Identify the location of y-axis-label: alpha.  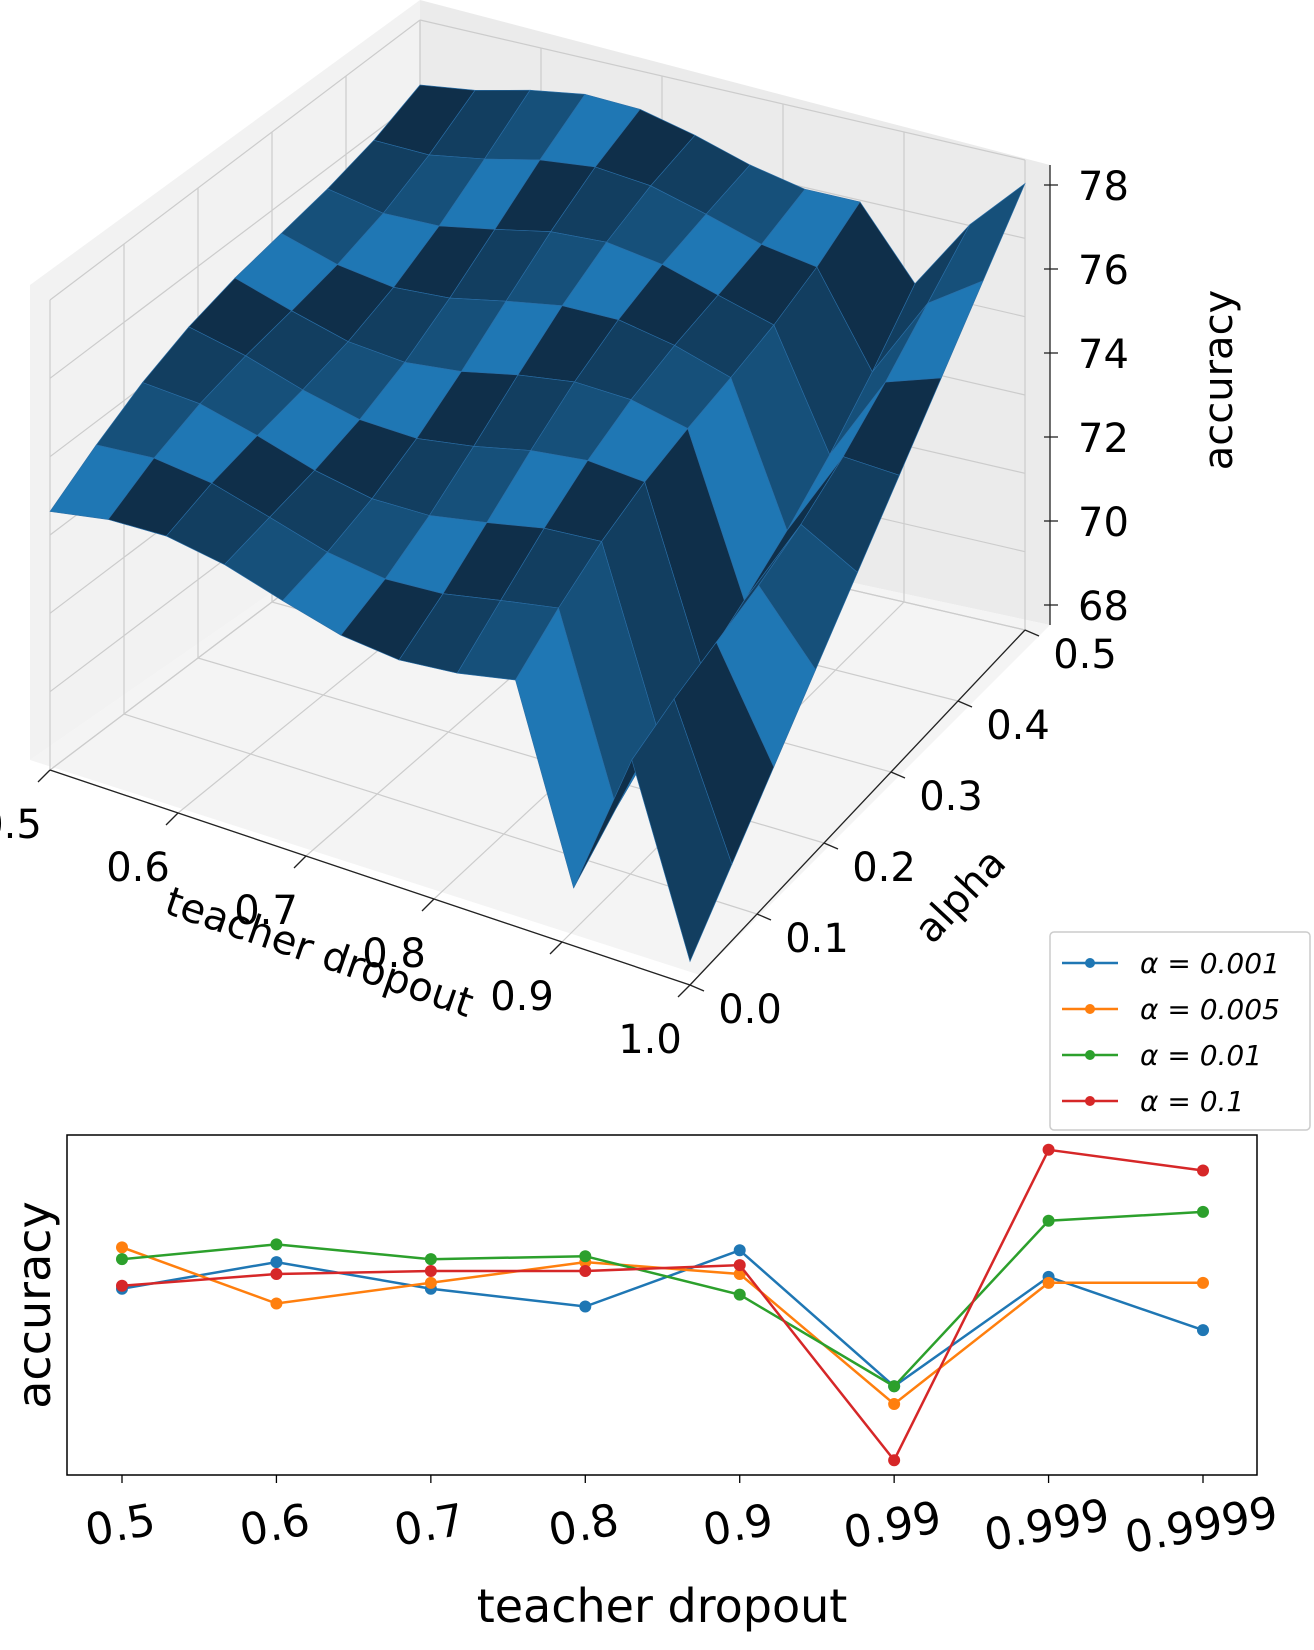
(960, 896).